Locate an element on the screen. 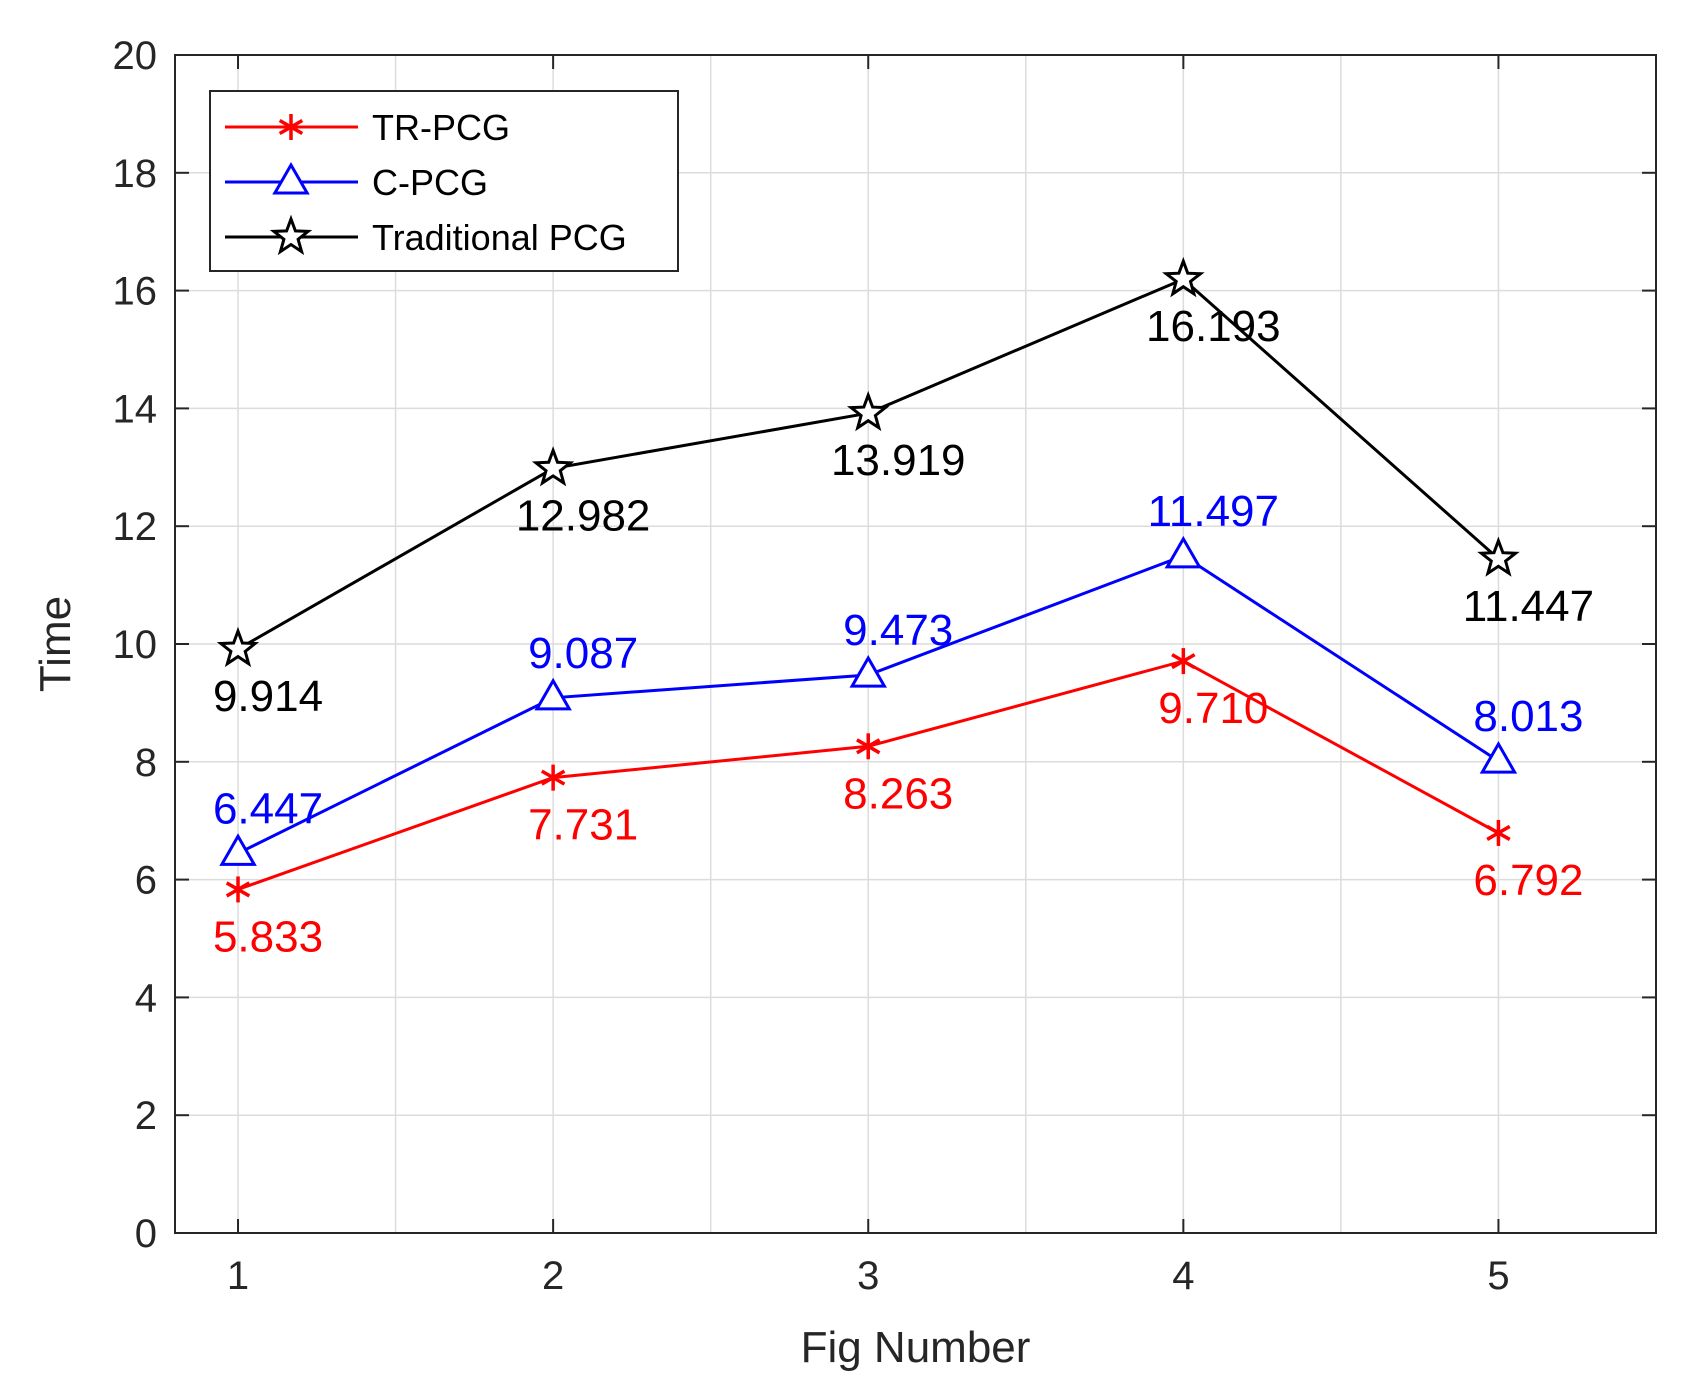  series-tr-pcg is located at coordinates (868, 775).